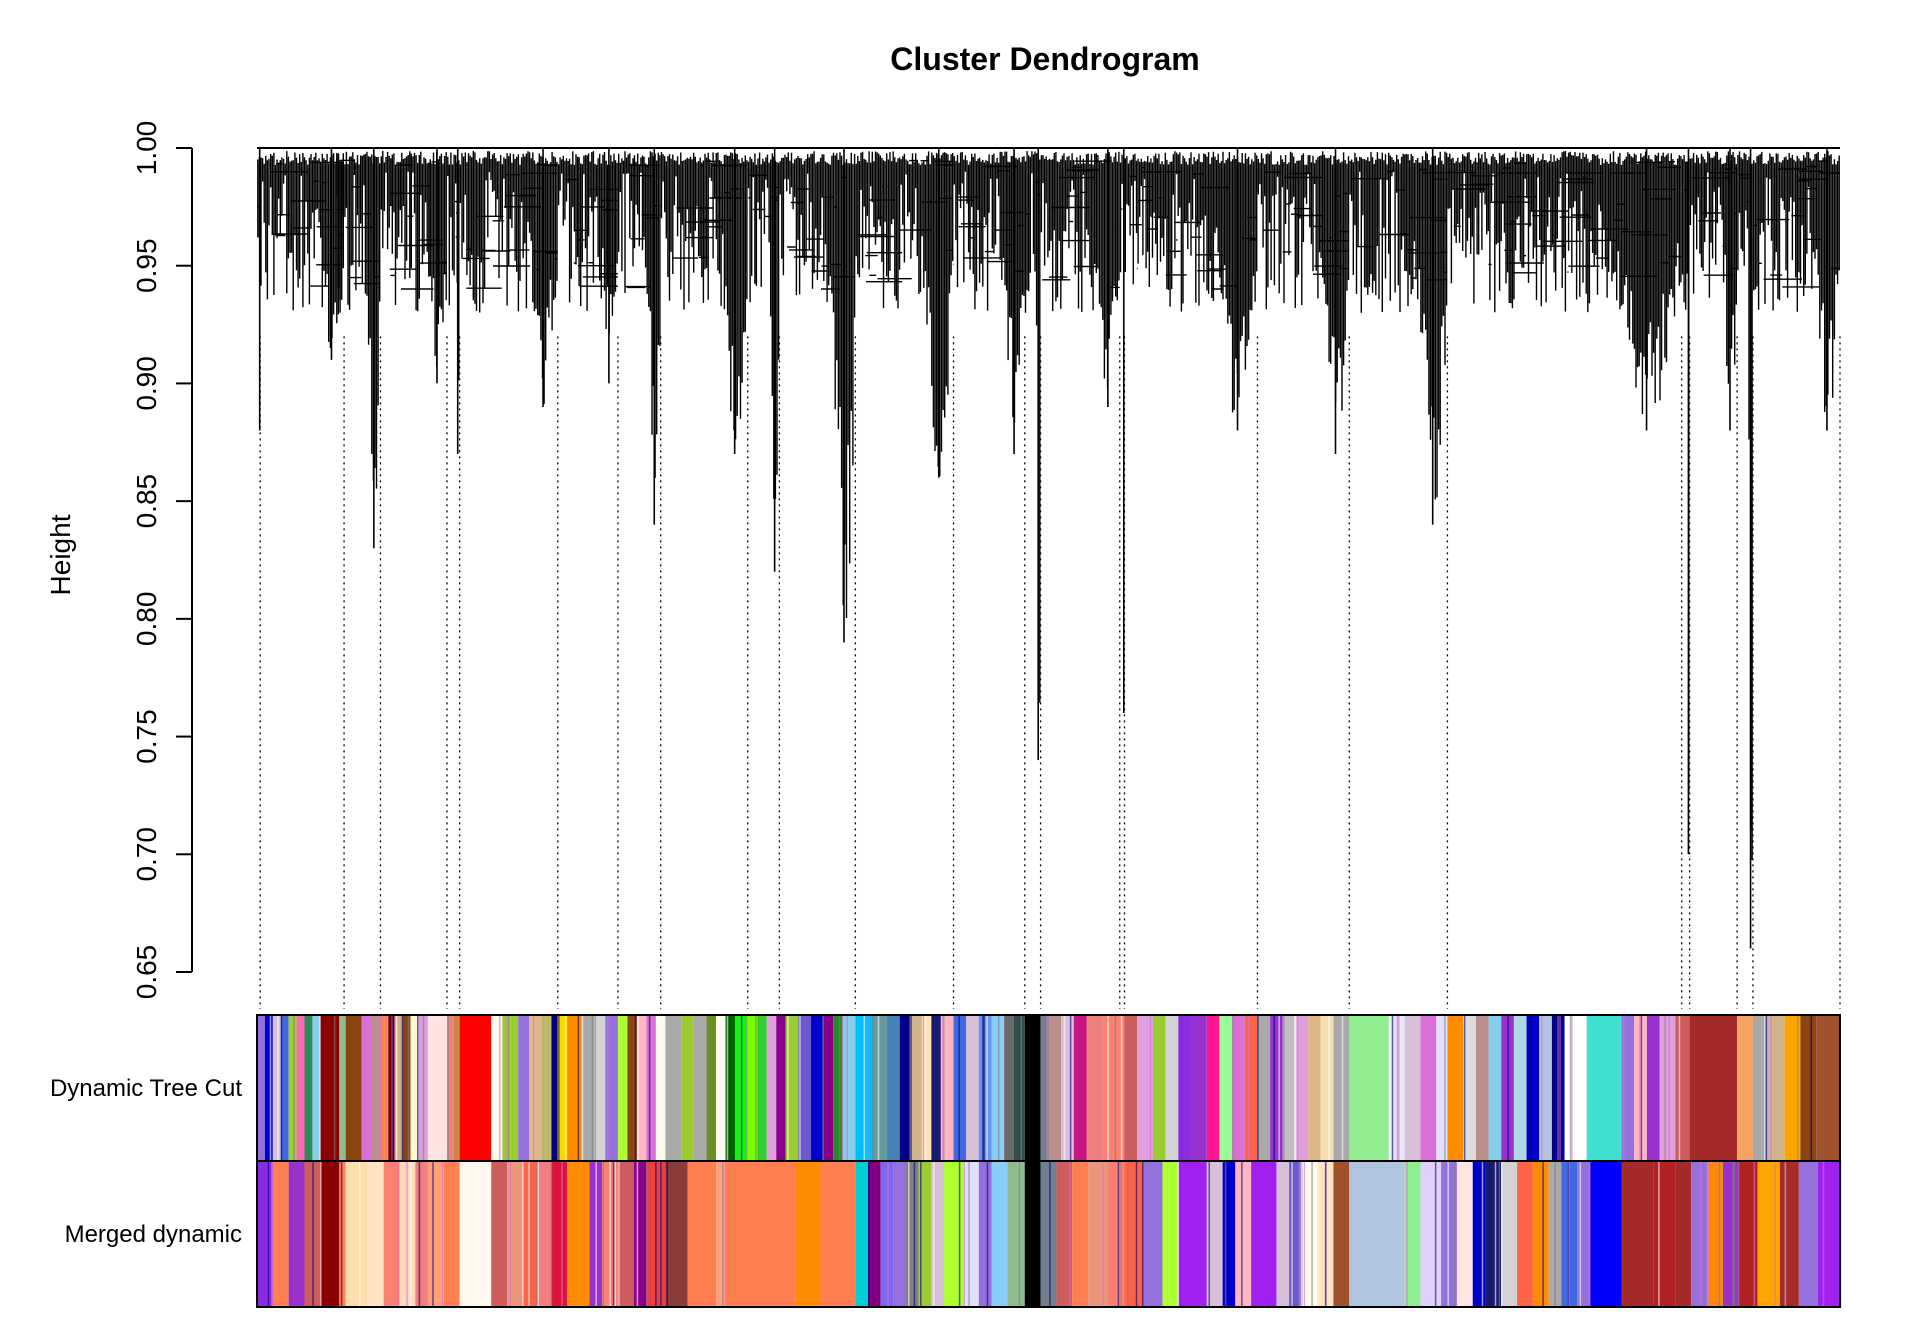  Describe the element at coordinates (146, 619) in the screenshot. I see `y-tick-label: 0.80` at that location.